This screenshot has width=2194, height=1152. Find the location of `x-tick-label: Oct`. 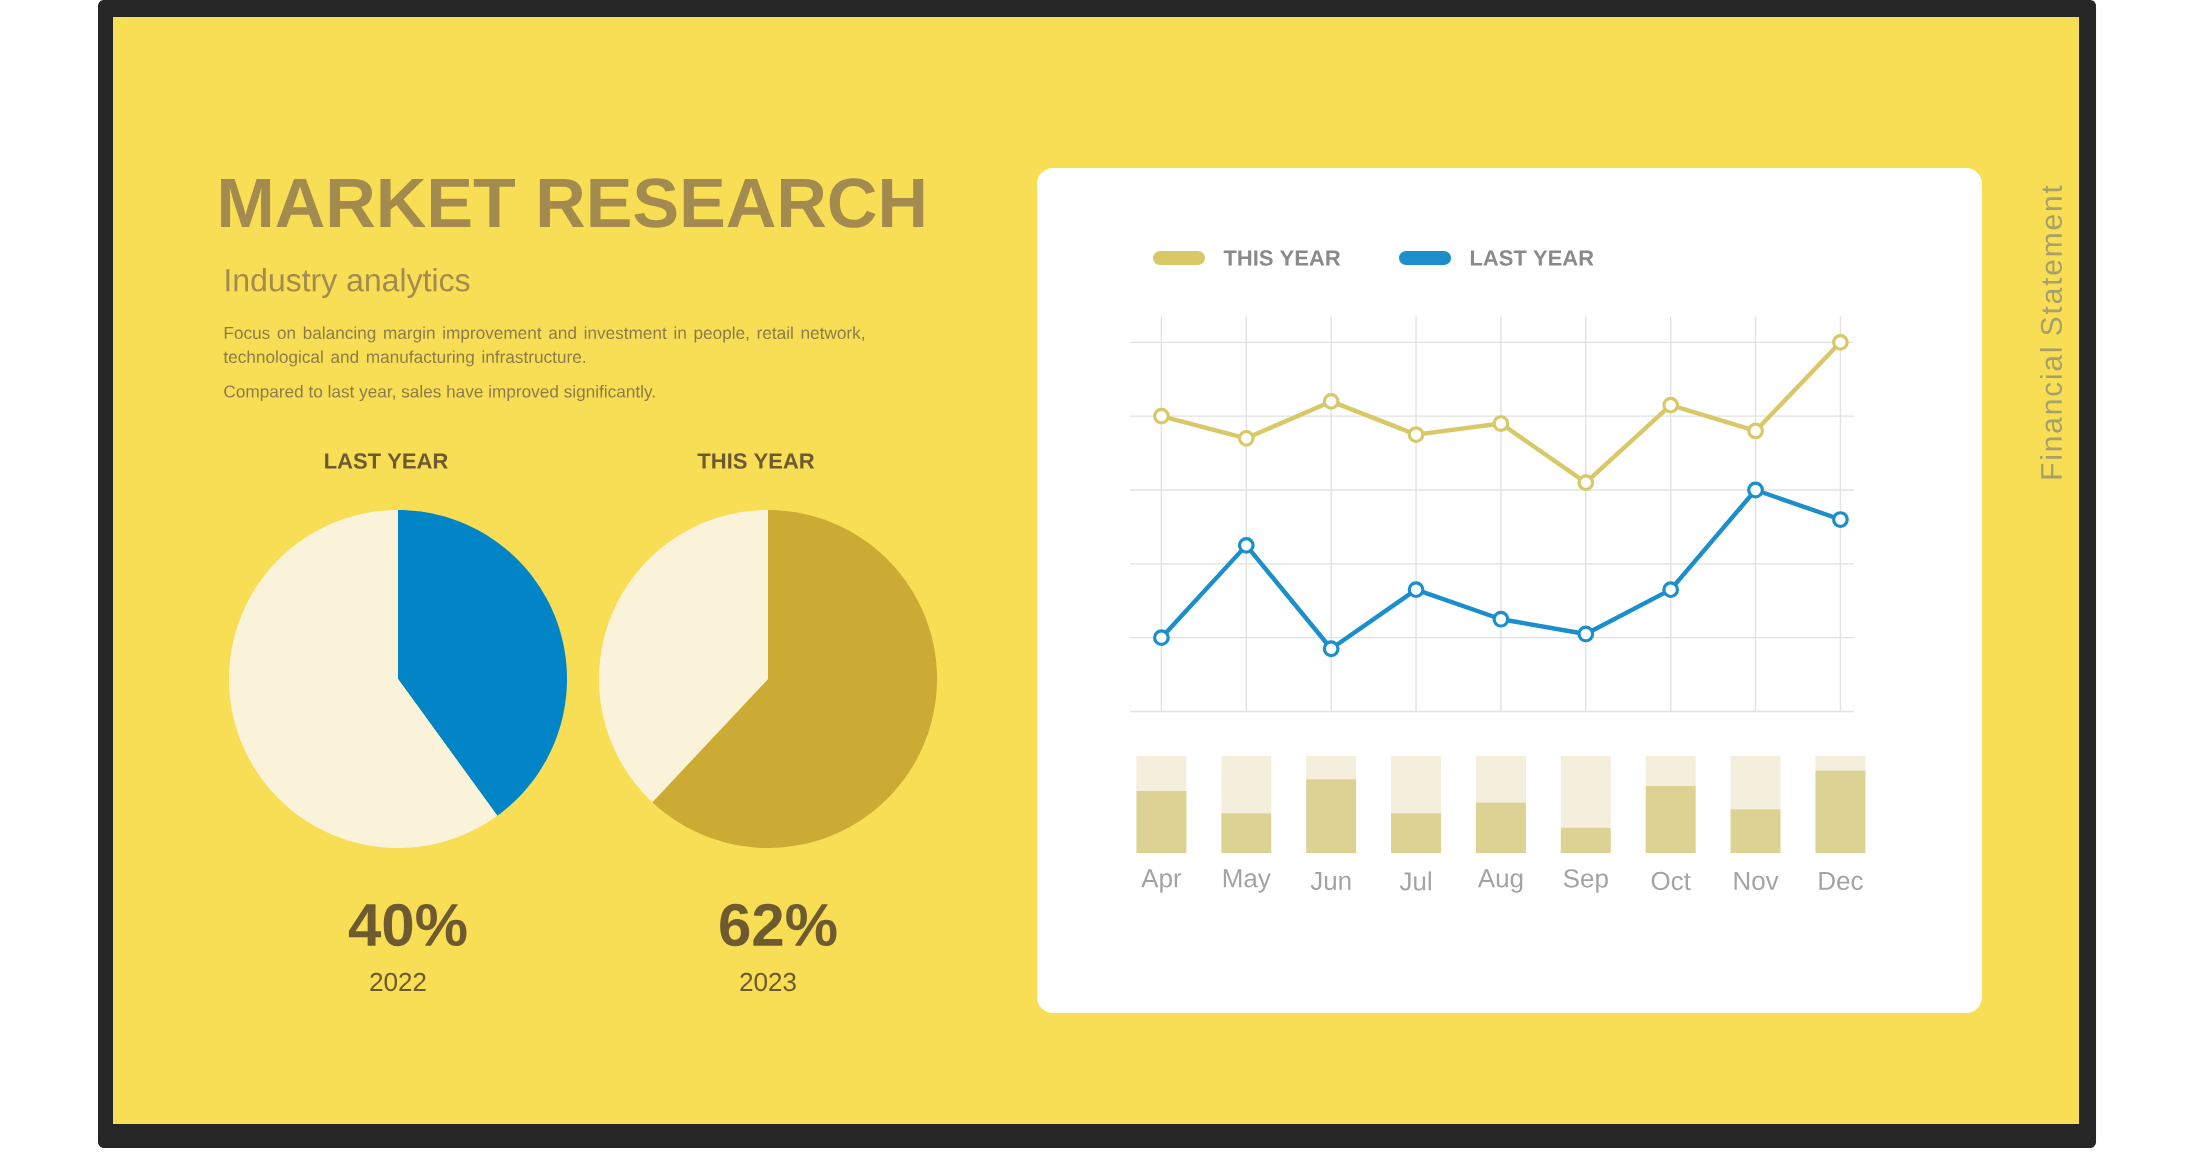

x-tick-label: Oct is located at coordinates (1671, 881).